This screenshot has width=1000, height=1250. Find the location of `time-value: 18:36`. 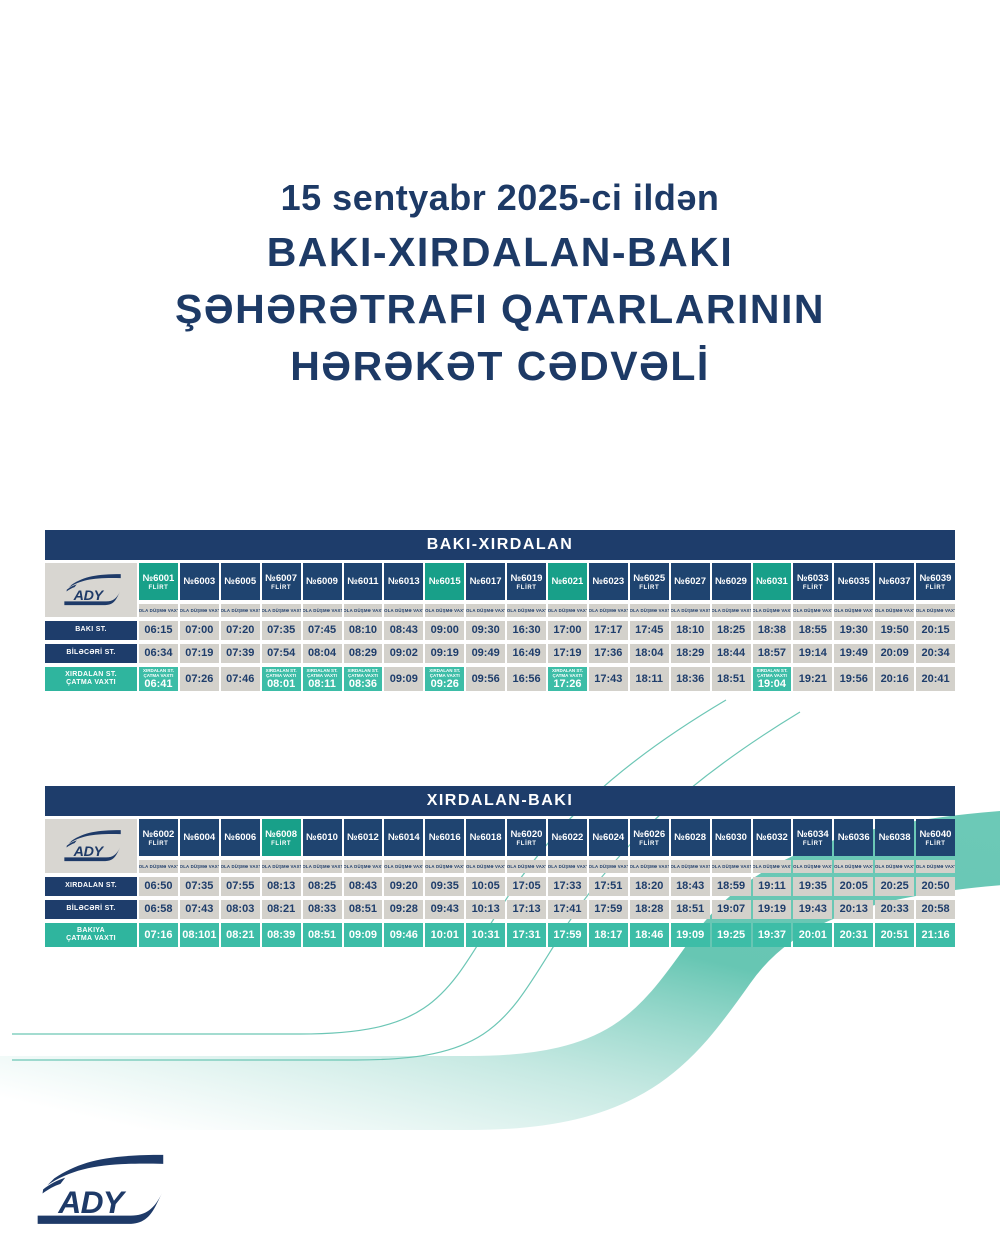

time-value: 18:36 is located at coordinates (690, 678).